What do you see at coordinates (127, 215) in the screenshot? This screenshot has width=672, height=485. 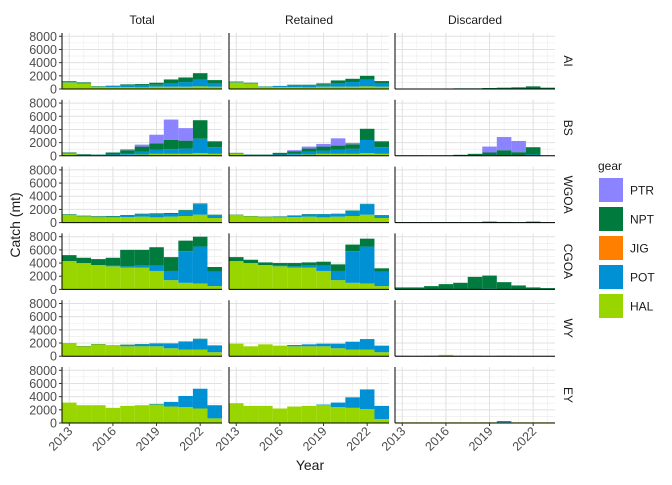 I see `bar-wgoa-total-2017-npt` at bounding box center [127, 215].